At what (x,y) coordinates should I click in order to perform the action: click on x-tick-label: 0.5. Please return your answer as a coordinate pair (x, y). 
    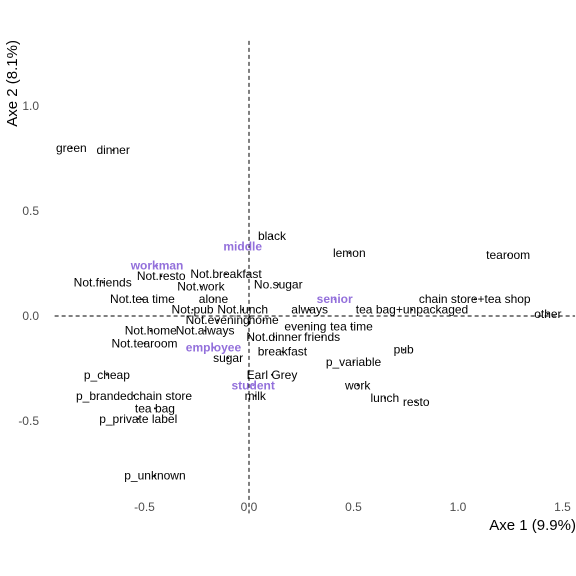
    Looking at the image, I should click on (353, 507).